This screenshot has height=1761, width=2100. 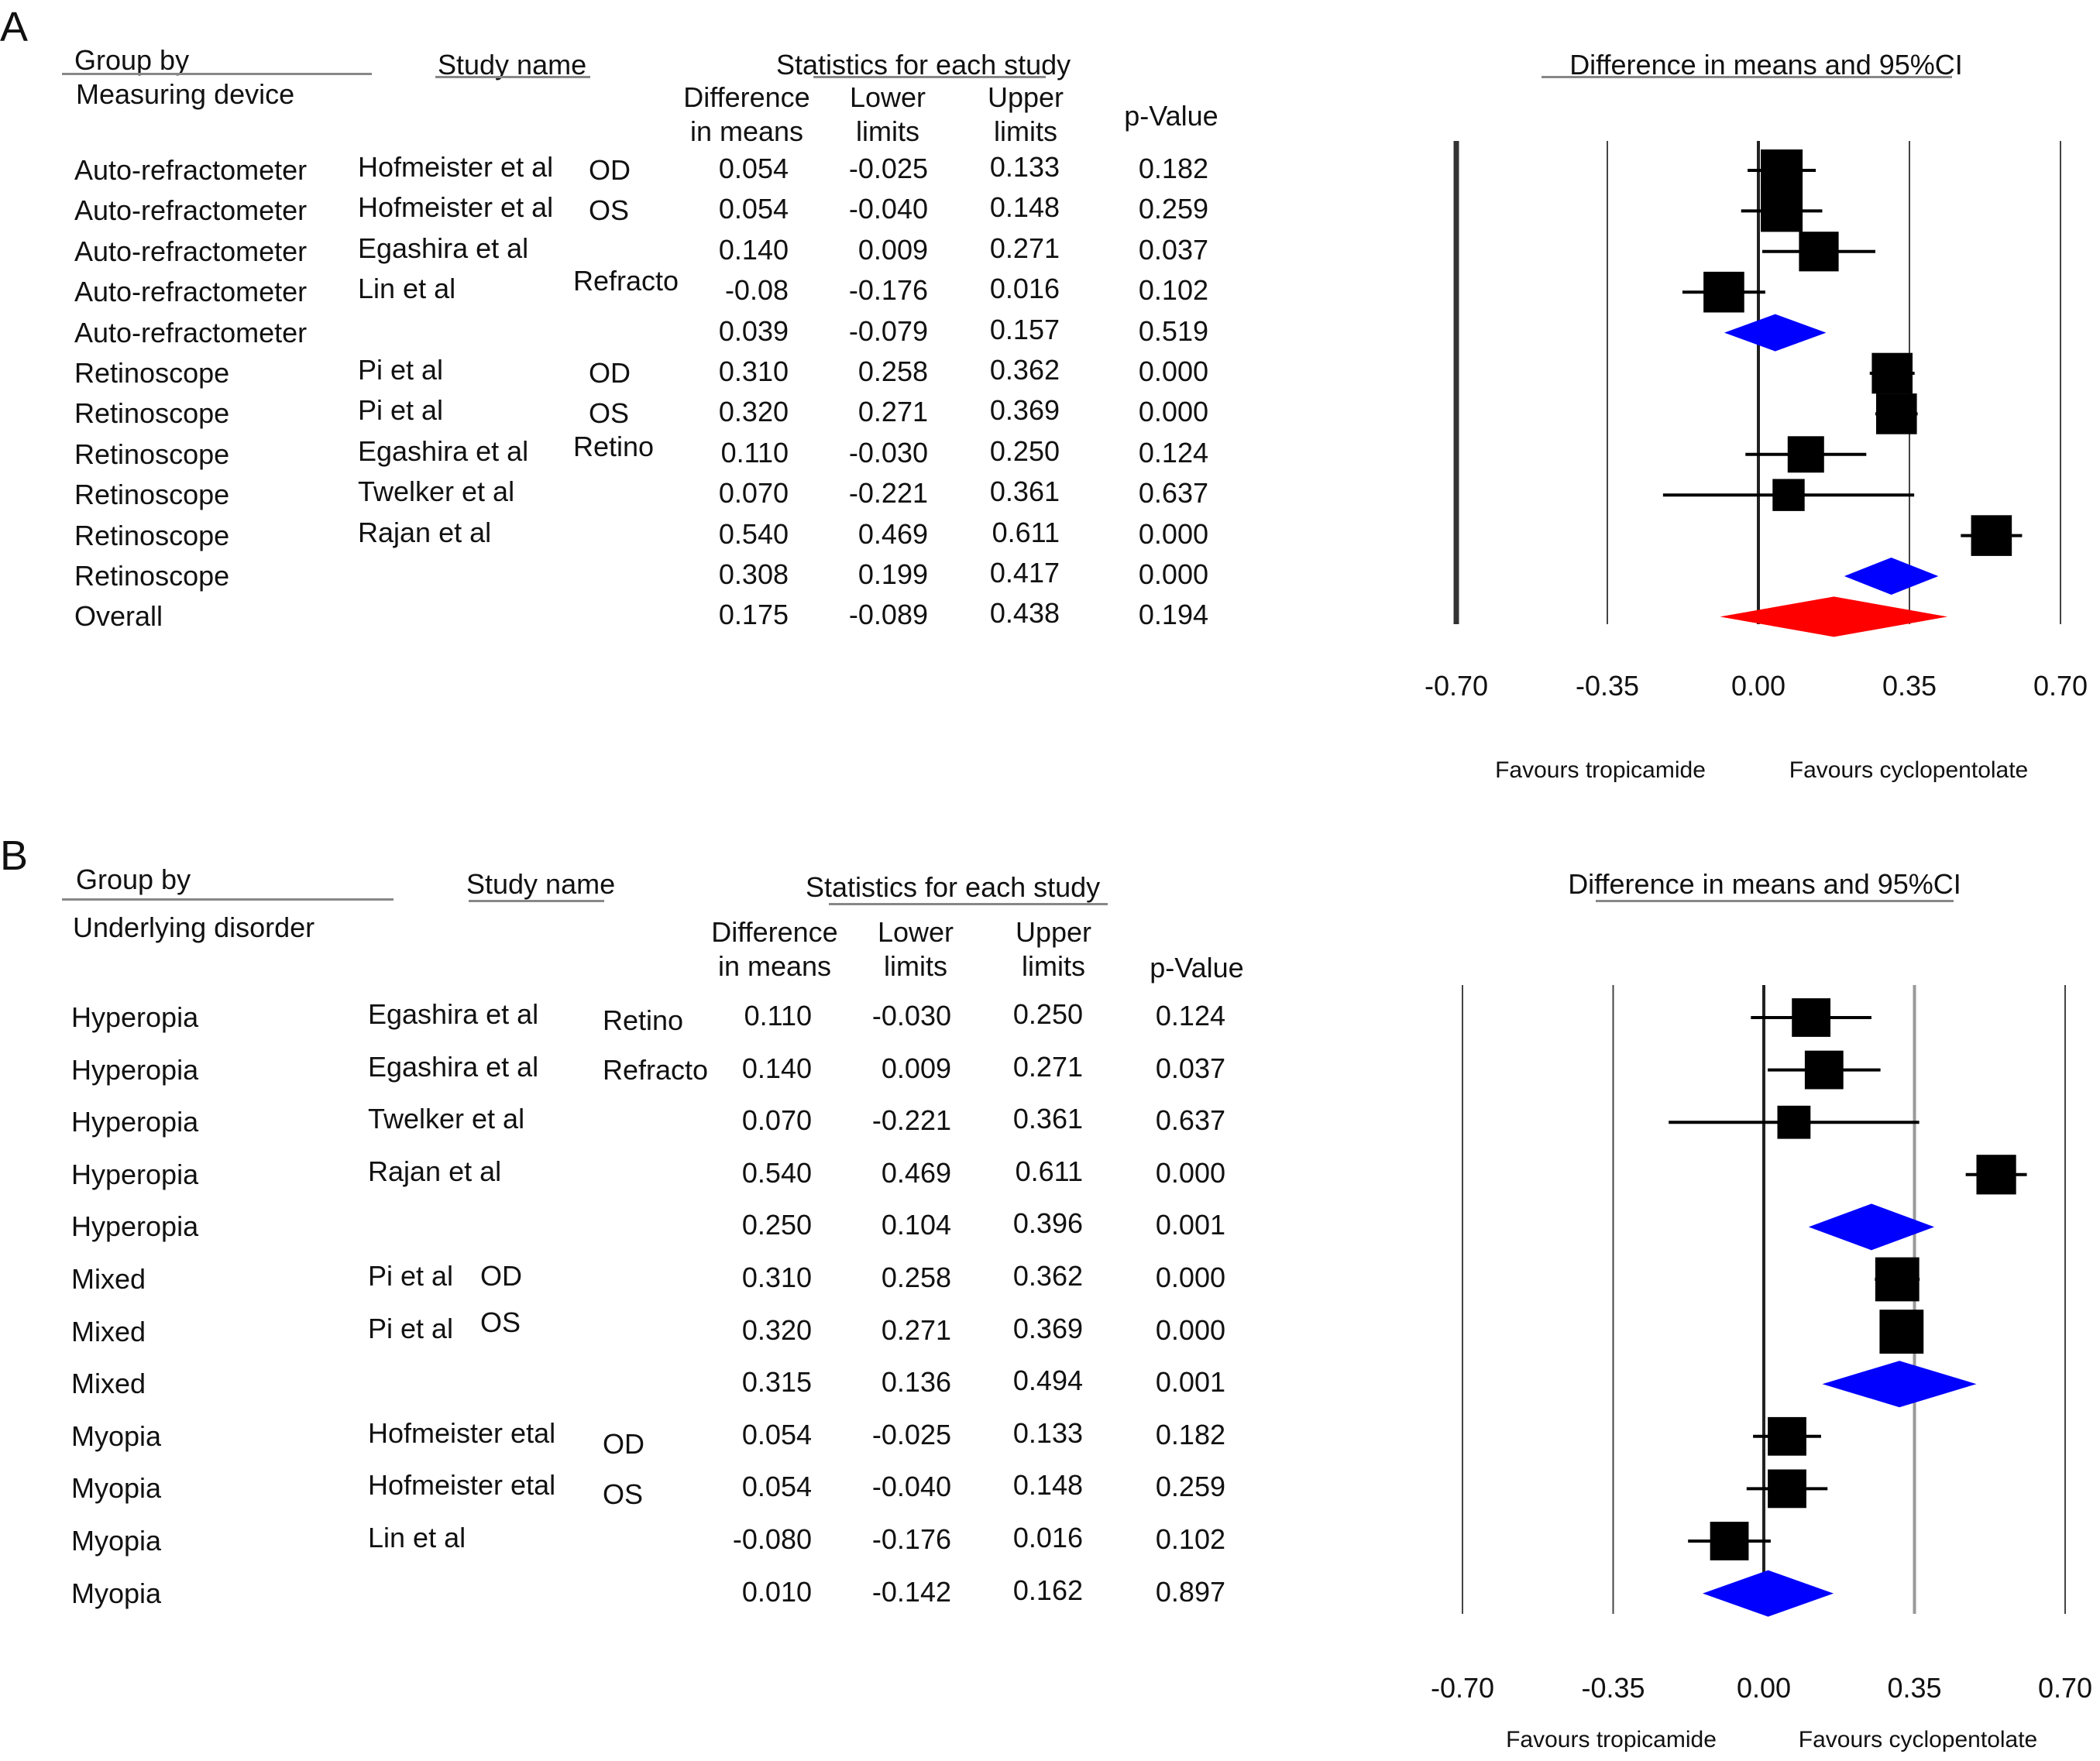 I want to click on row-pvalue: 0.182, so click(x=1173, y=168).